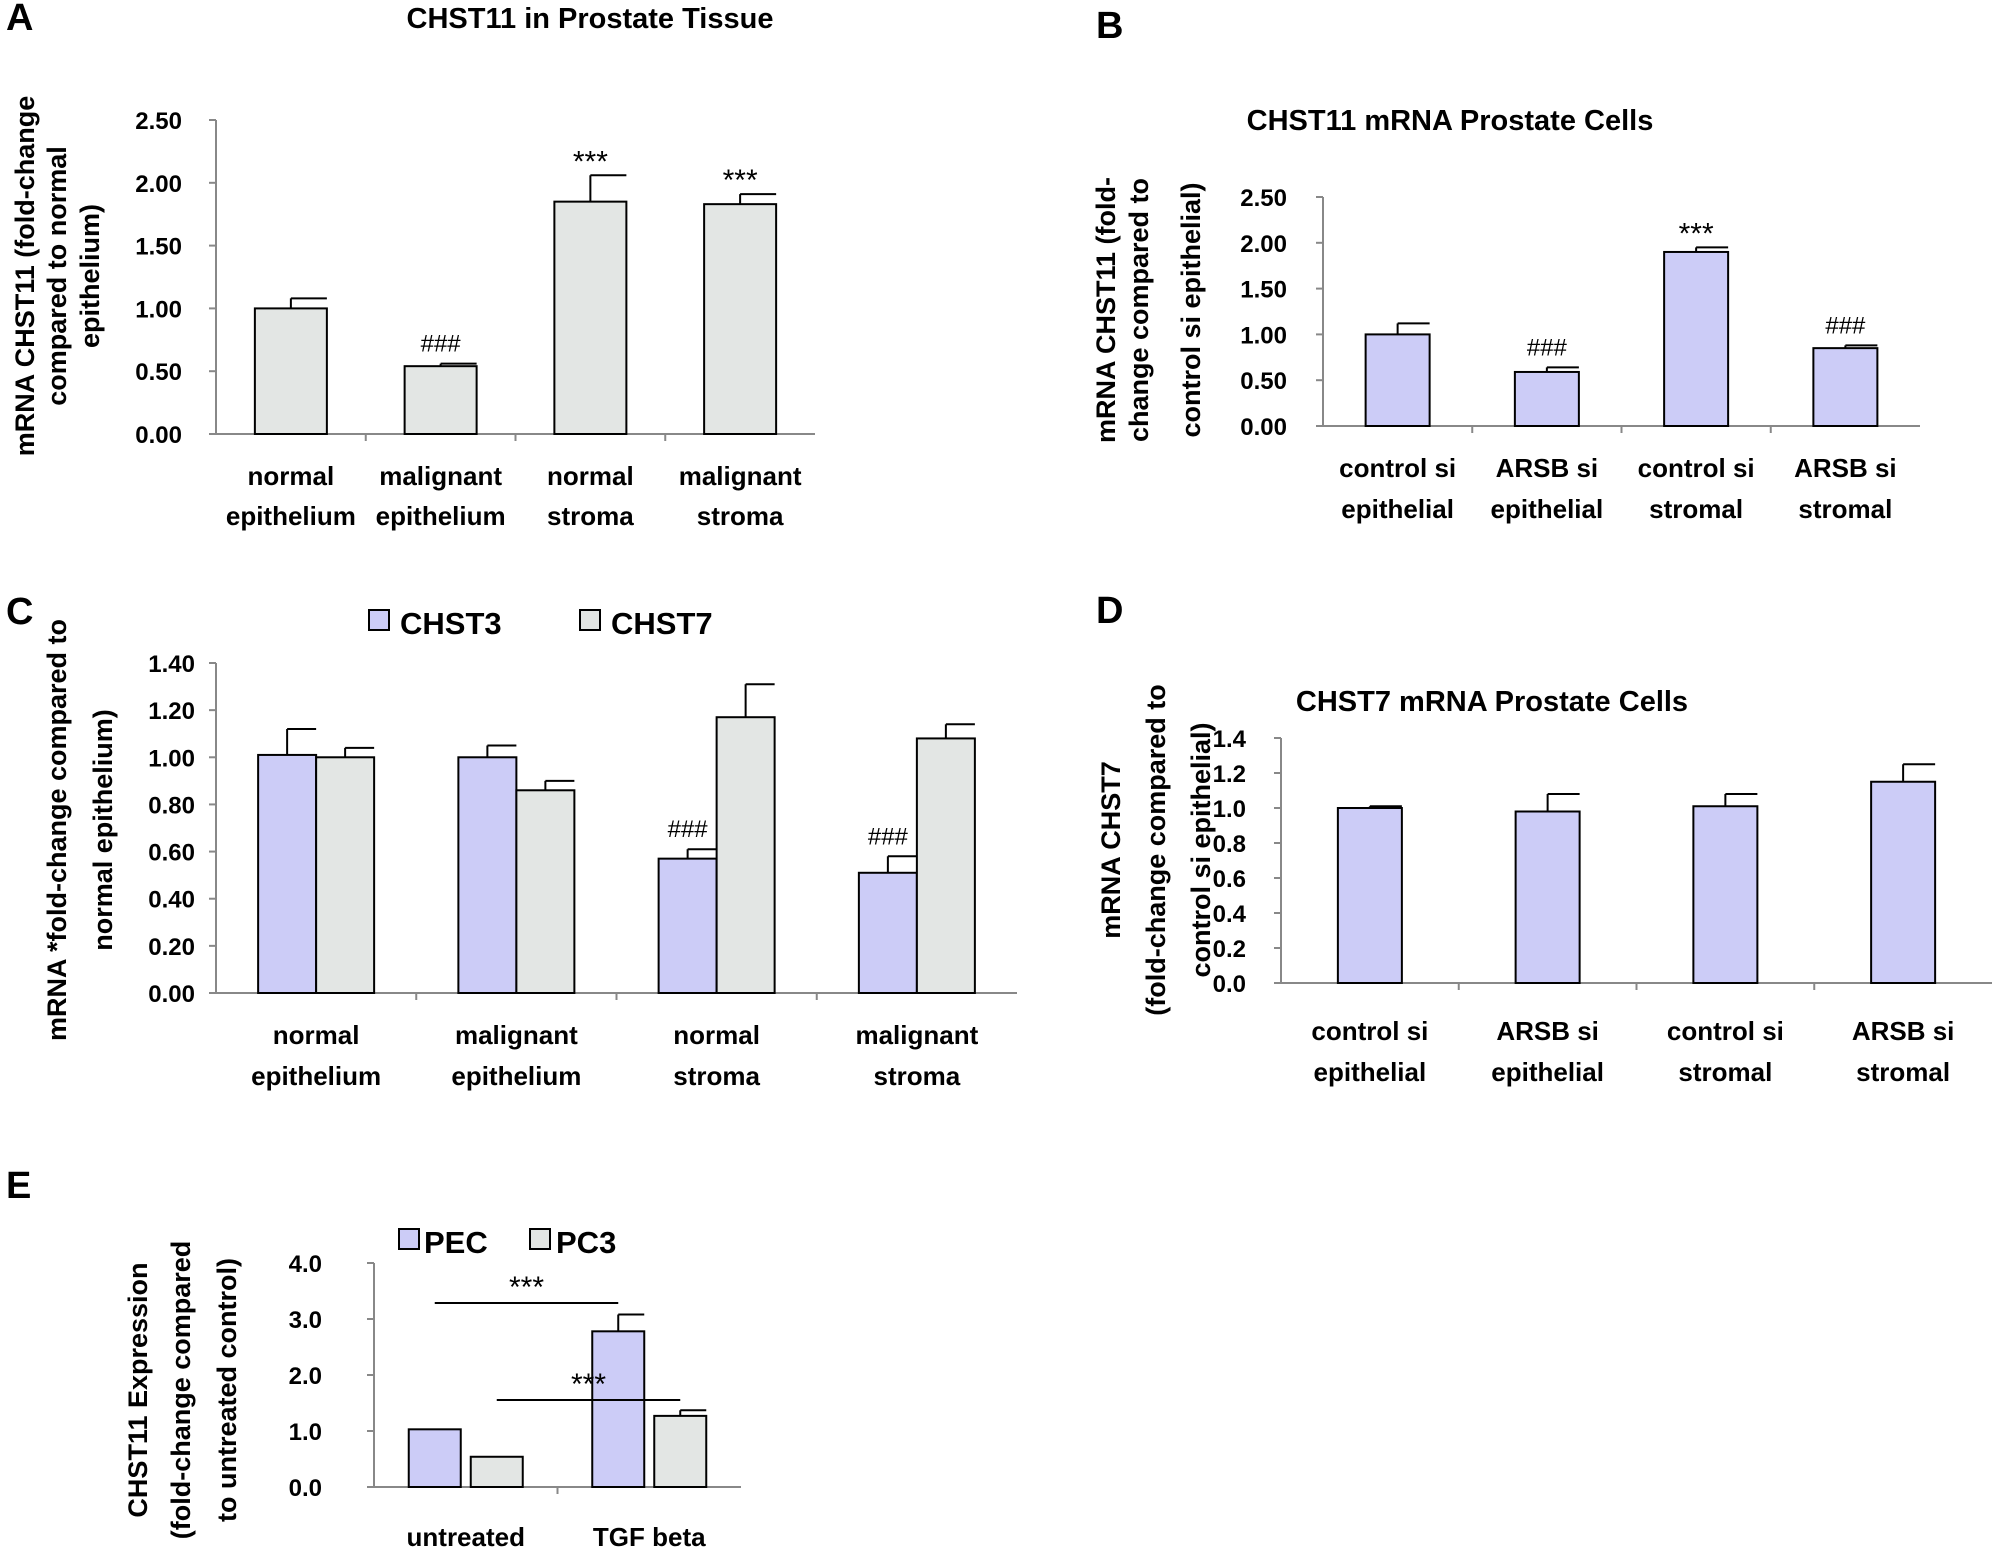  What do you see at coordinates (57, 276) in the screenshot?
I see `y-axis-label: compared to normal` at bounding box center [57, 276].